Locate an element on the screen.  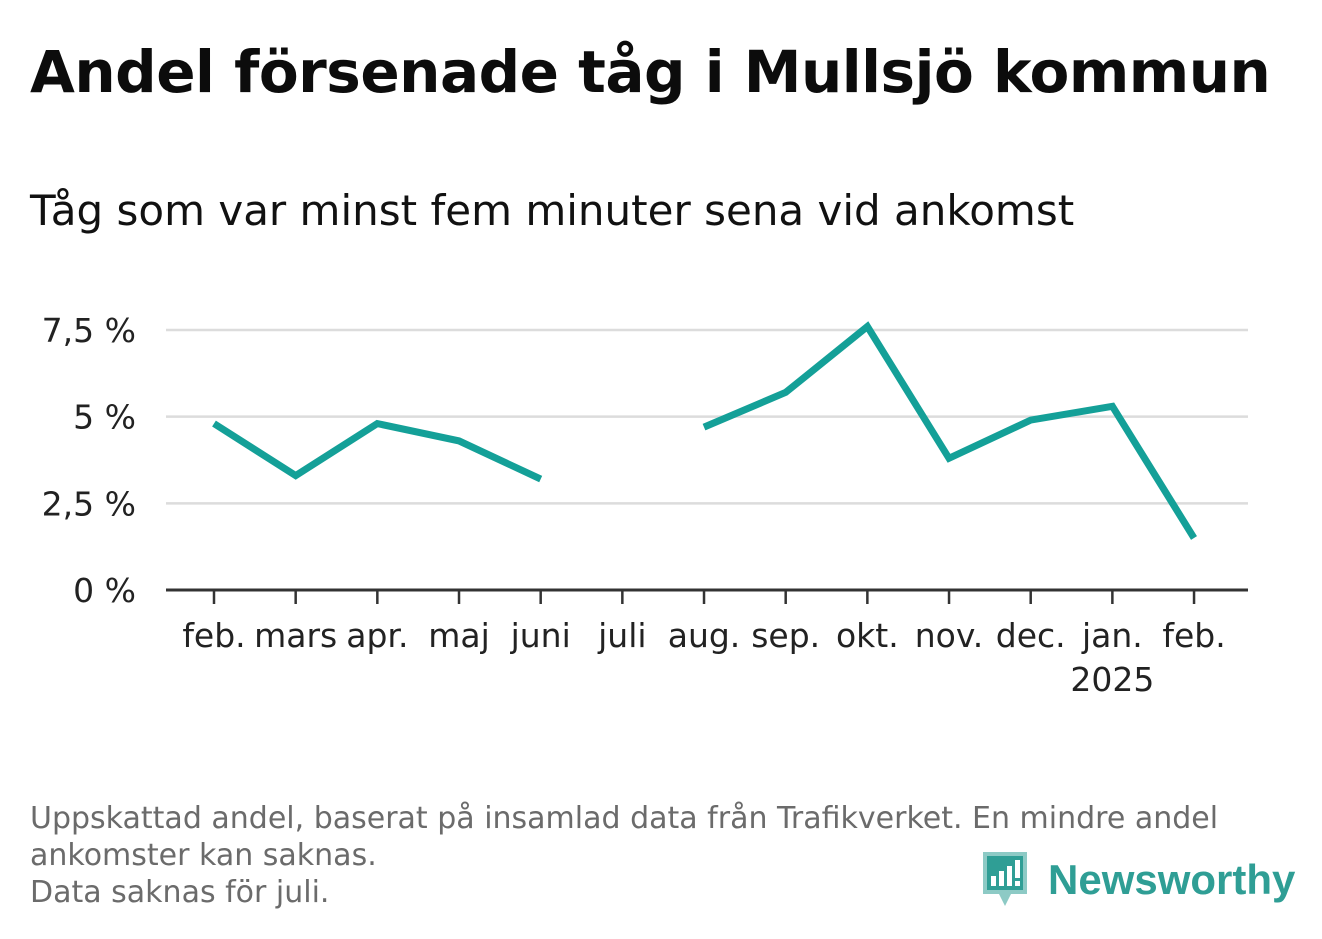
x-axis is located at coordinates (707, 596).